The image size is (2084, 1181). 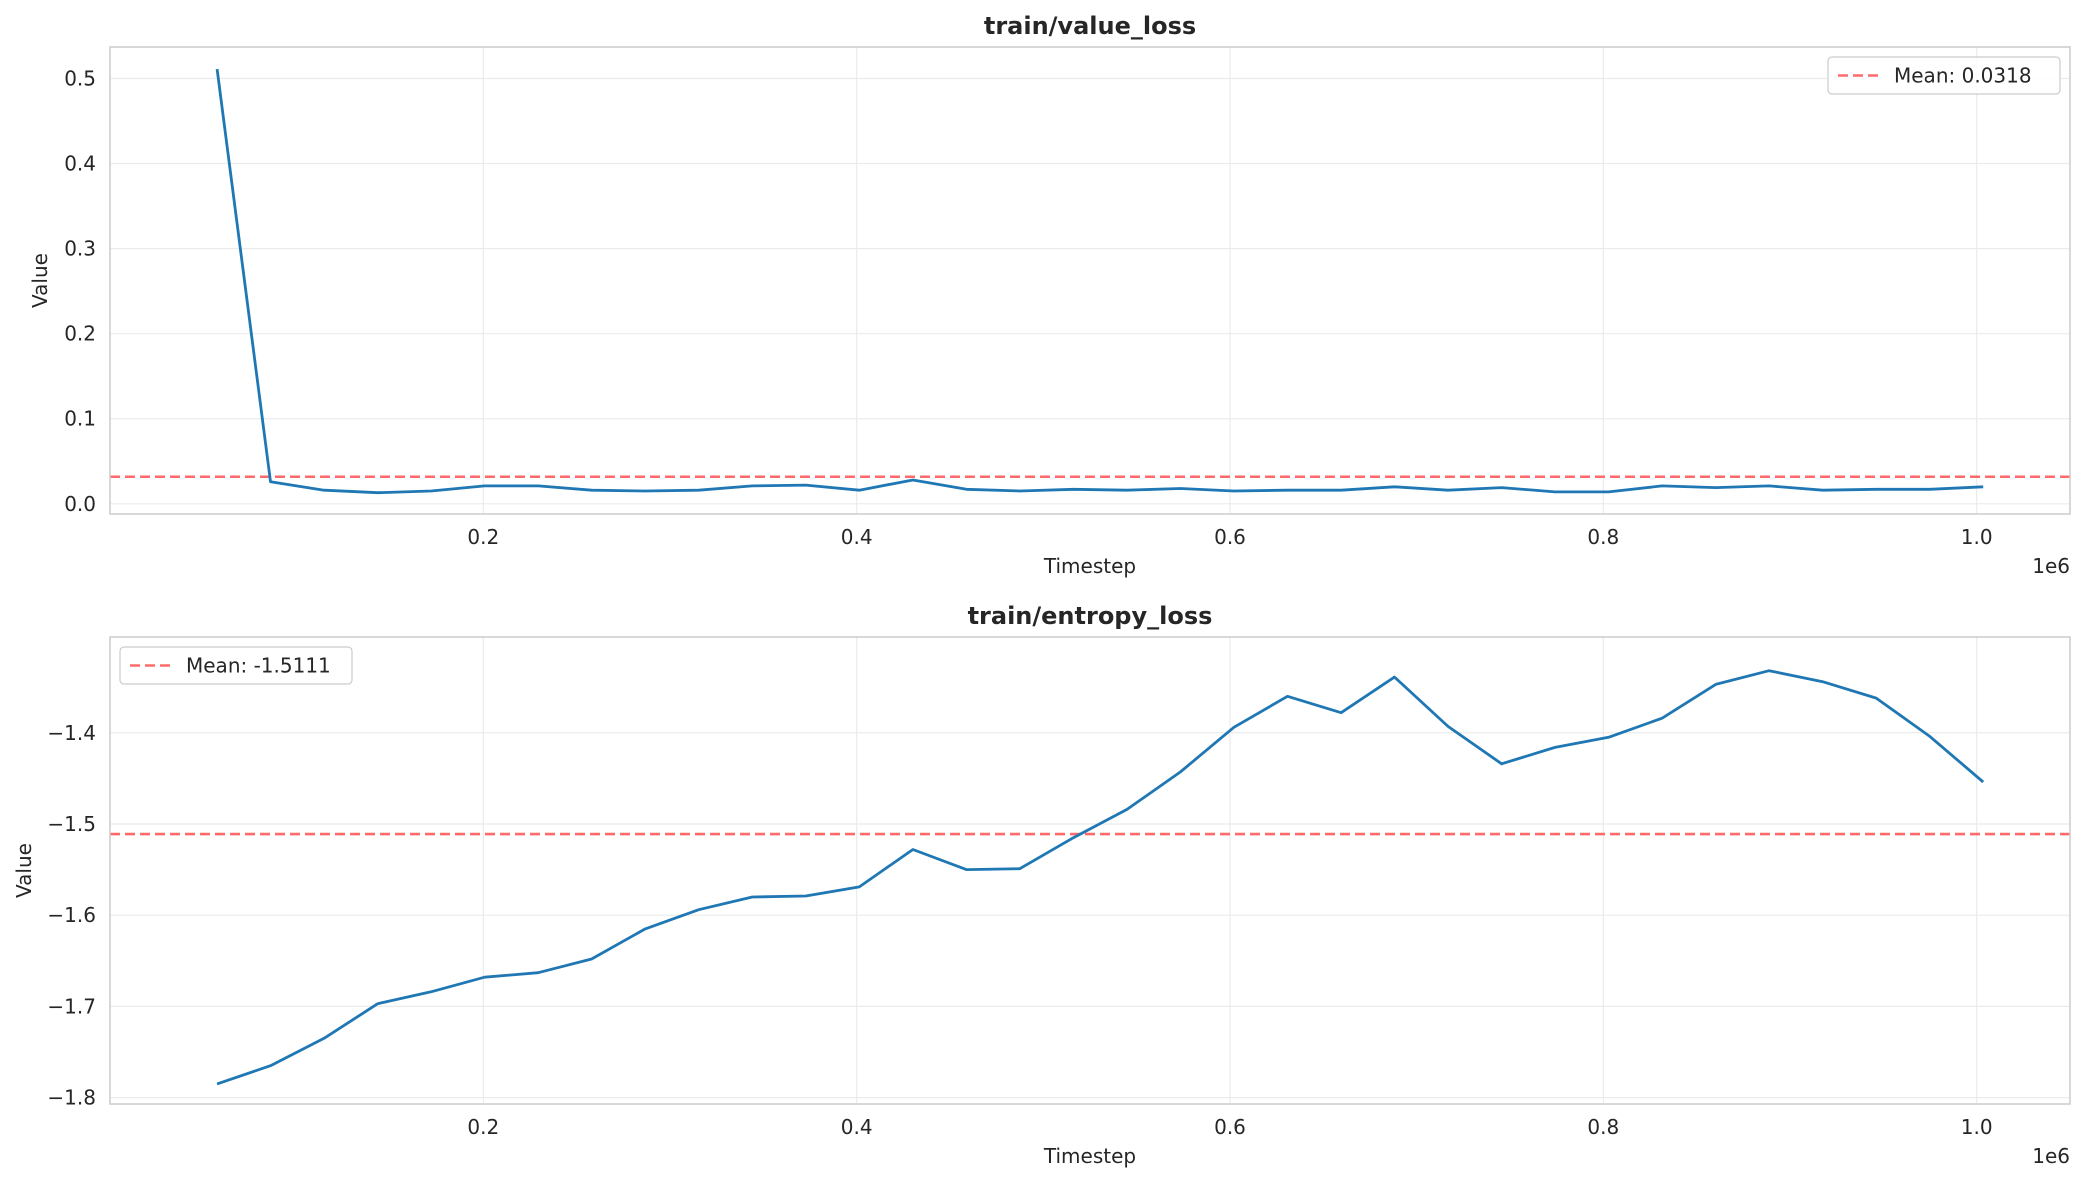 I want to click on legend: Mean: 0.0318, so click(x=1944, y=75).